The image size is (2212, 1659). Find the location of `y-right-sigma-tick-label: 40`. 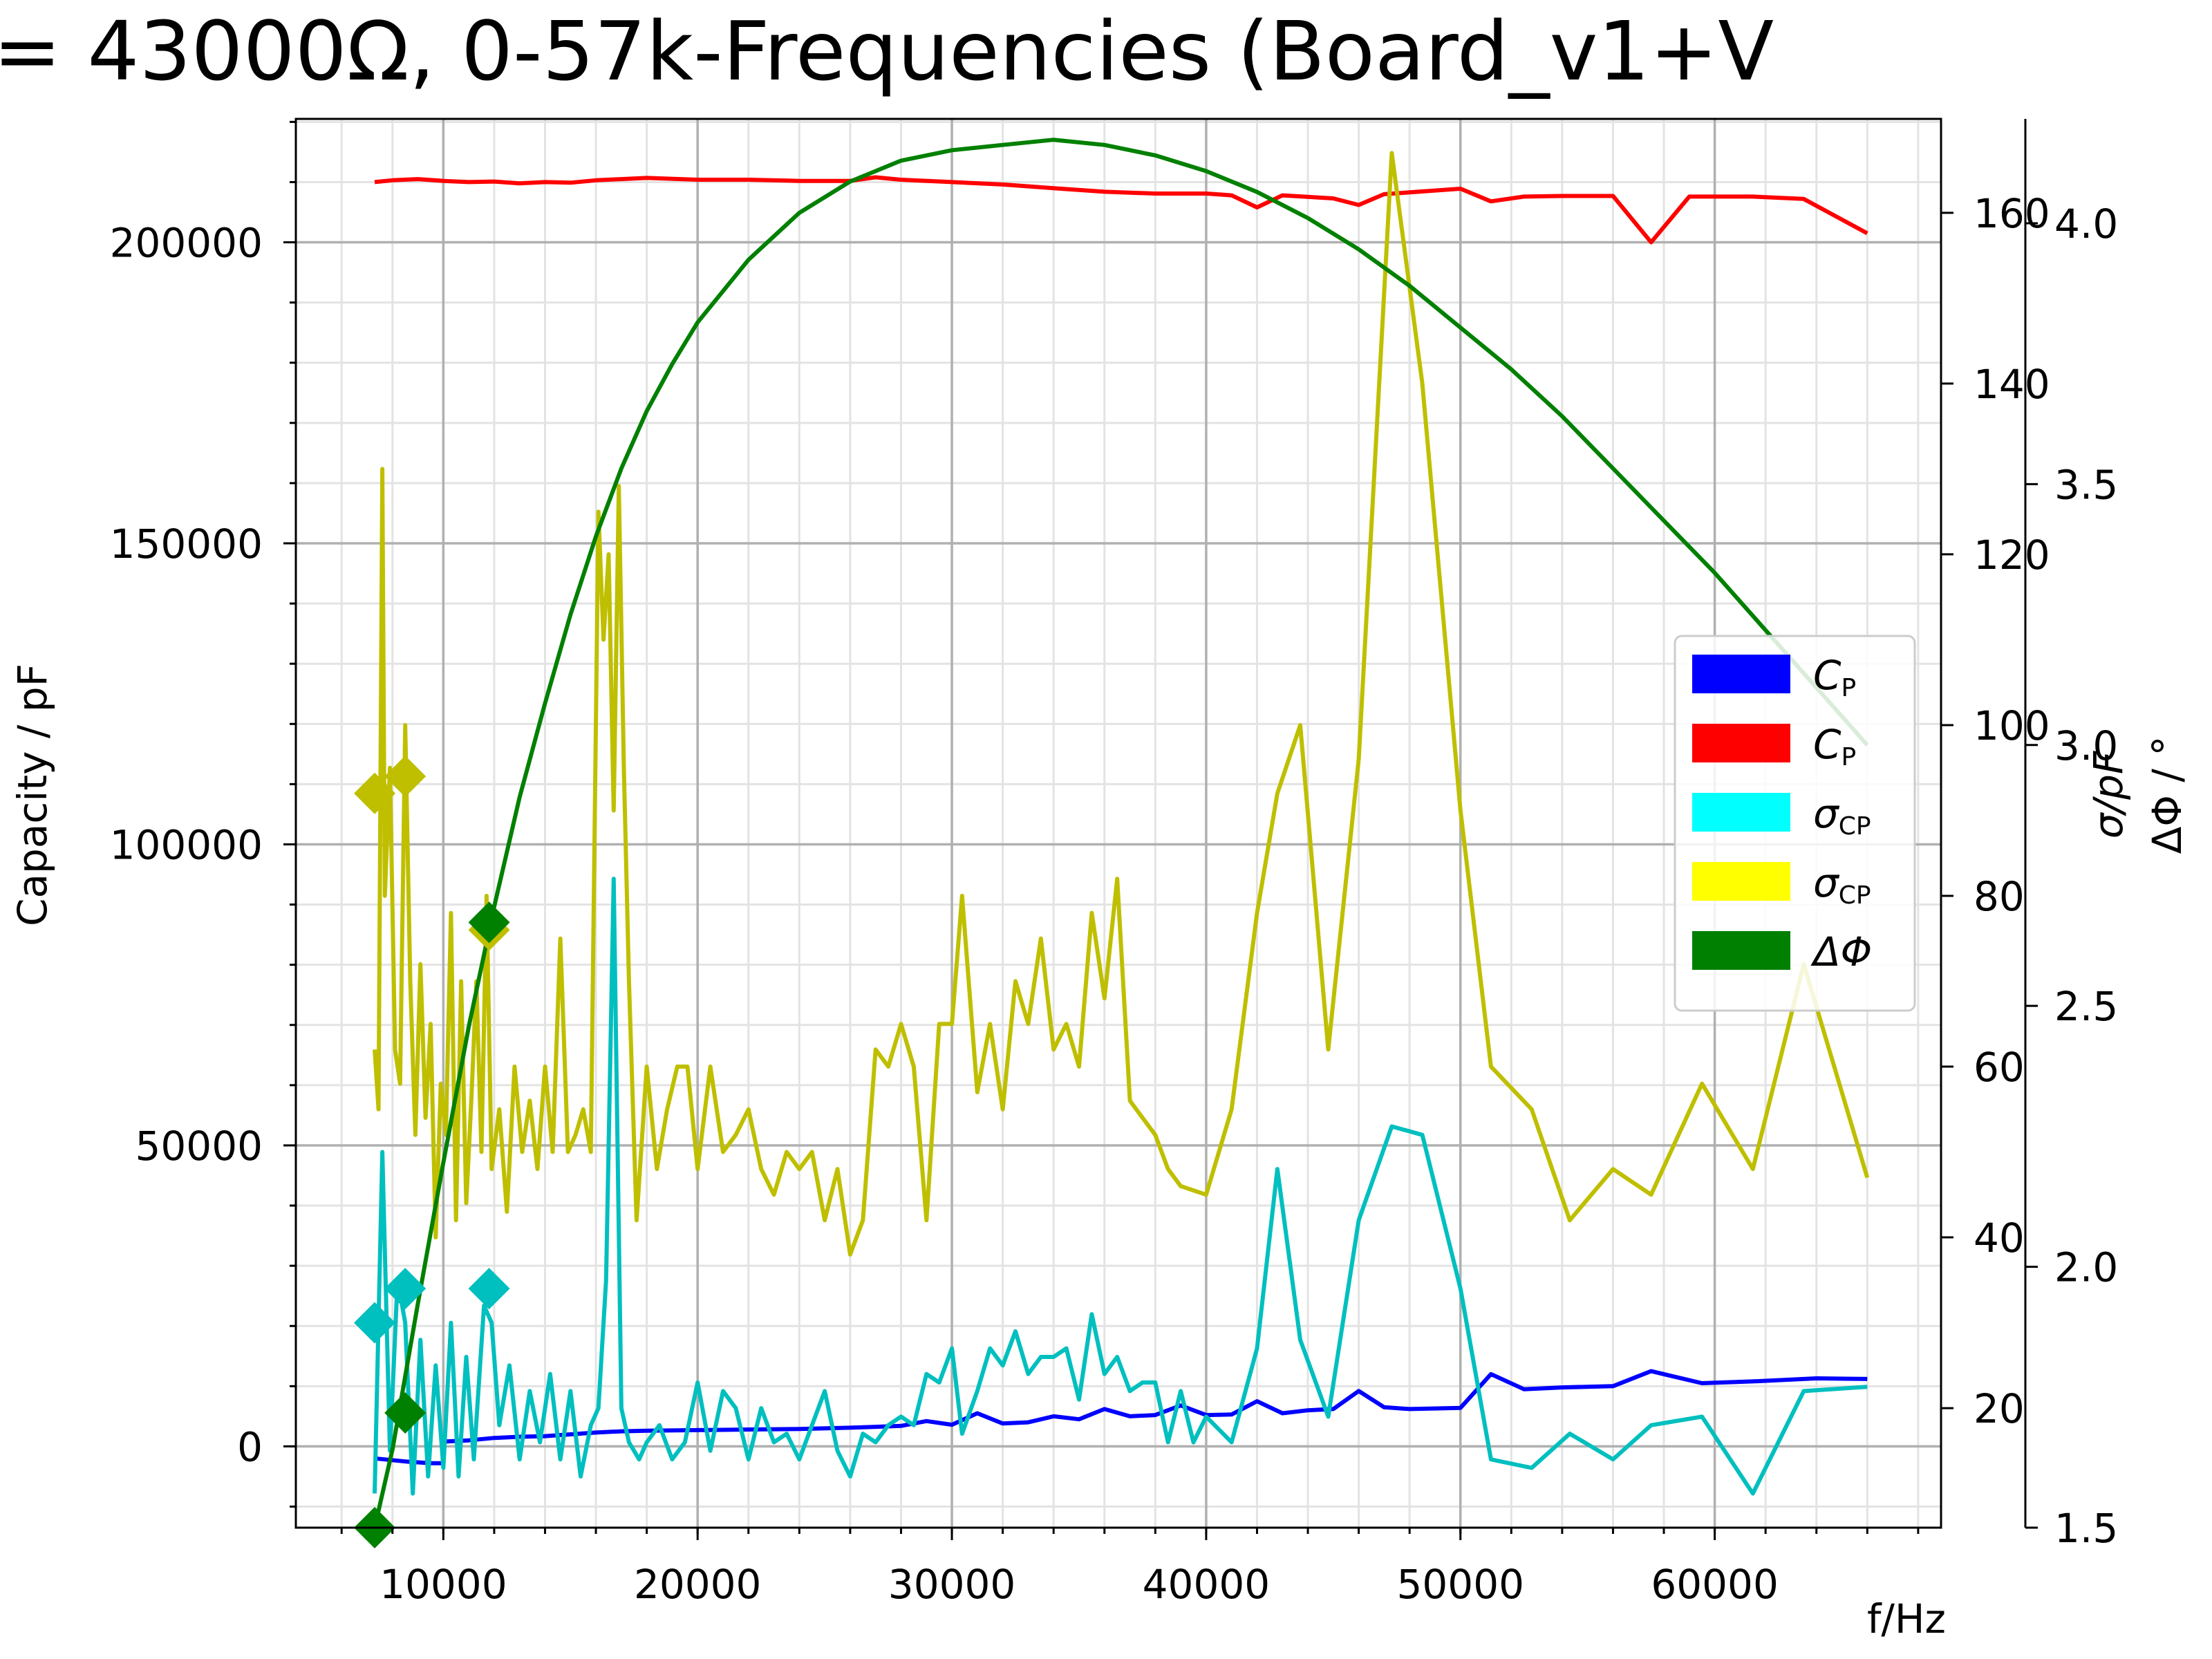

y-right-sigma-tick-label: 40 is located at coordinates (1999, 1238).